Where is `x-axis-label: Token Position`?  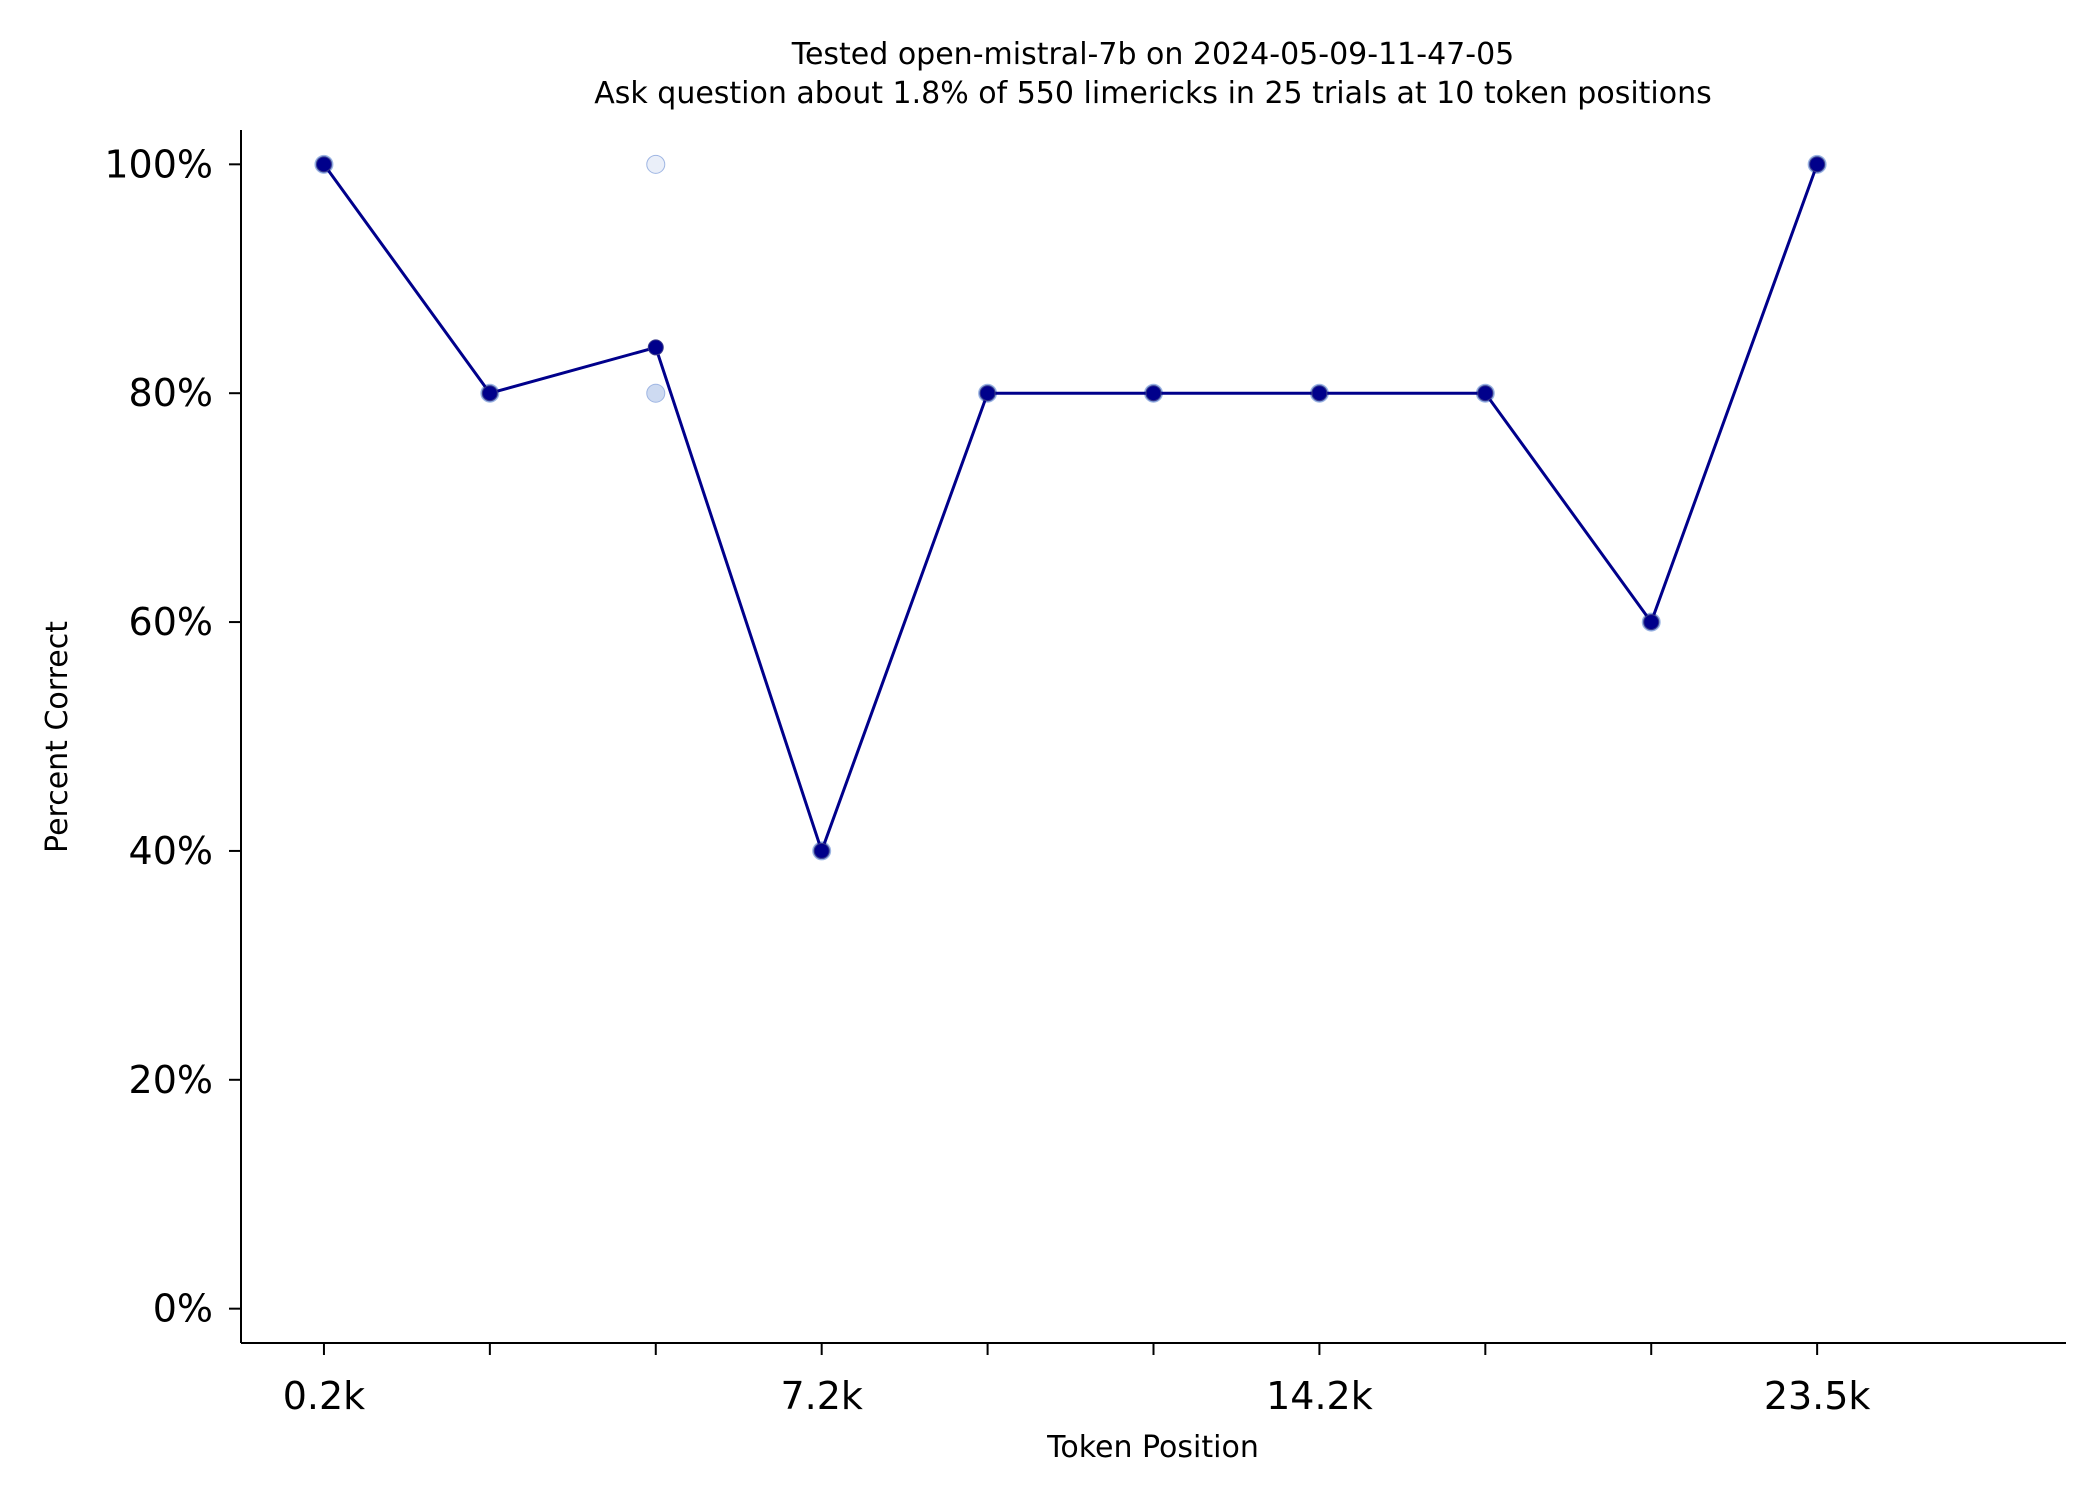 x-axis-label: Token Position is located at coordinates (1152, 1447).